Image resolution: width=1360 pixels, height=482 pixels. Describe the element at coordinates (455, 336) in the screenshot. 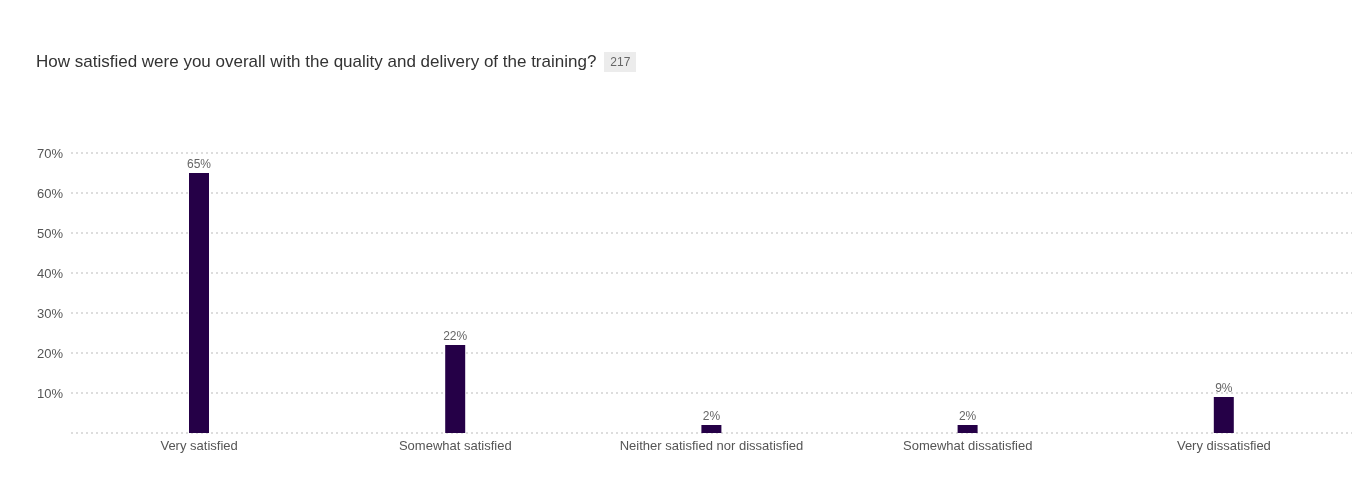

I see `data-label: 22%` at that location.